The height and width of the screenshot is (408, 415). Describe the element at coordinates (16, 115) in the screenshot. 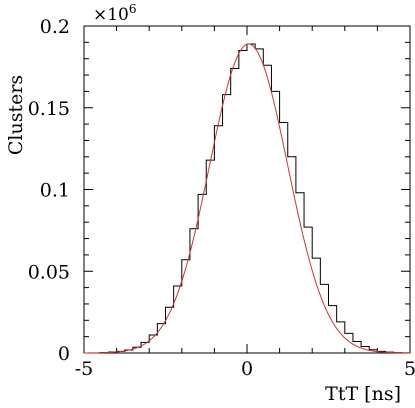

I see `y-axis-label: Clusters` at that location.